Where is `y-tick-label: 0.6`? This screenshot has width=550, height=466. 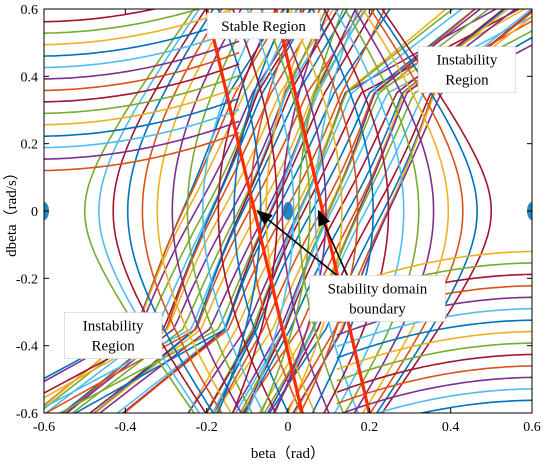 y-tick-label: 0.6 is located at coordinates (30, 10).